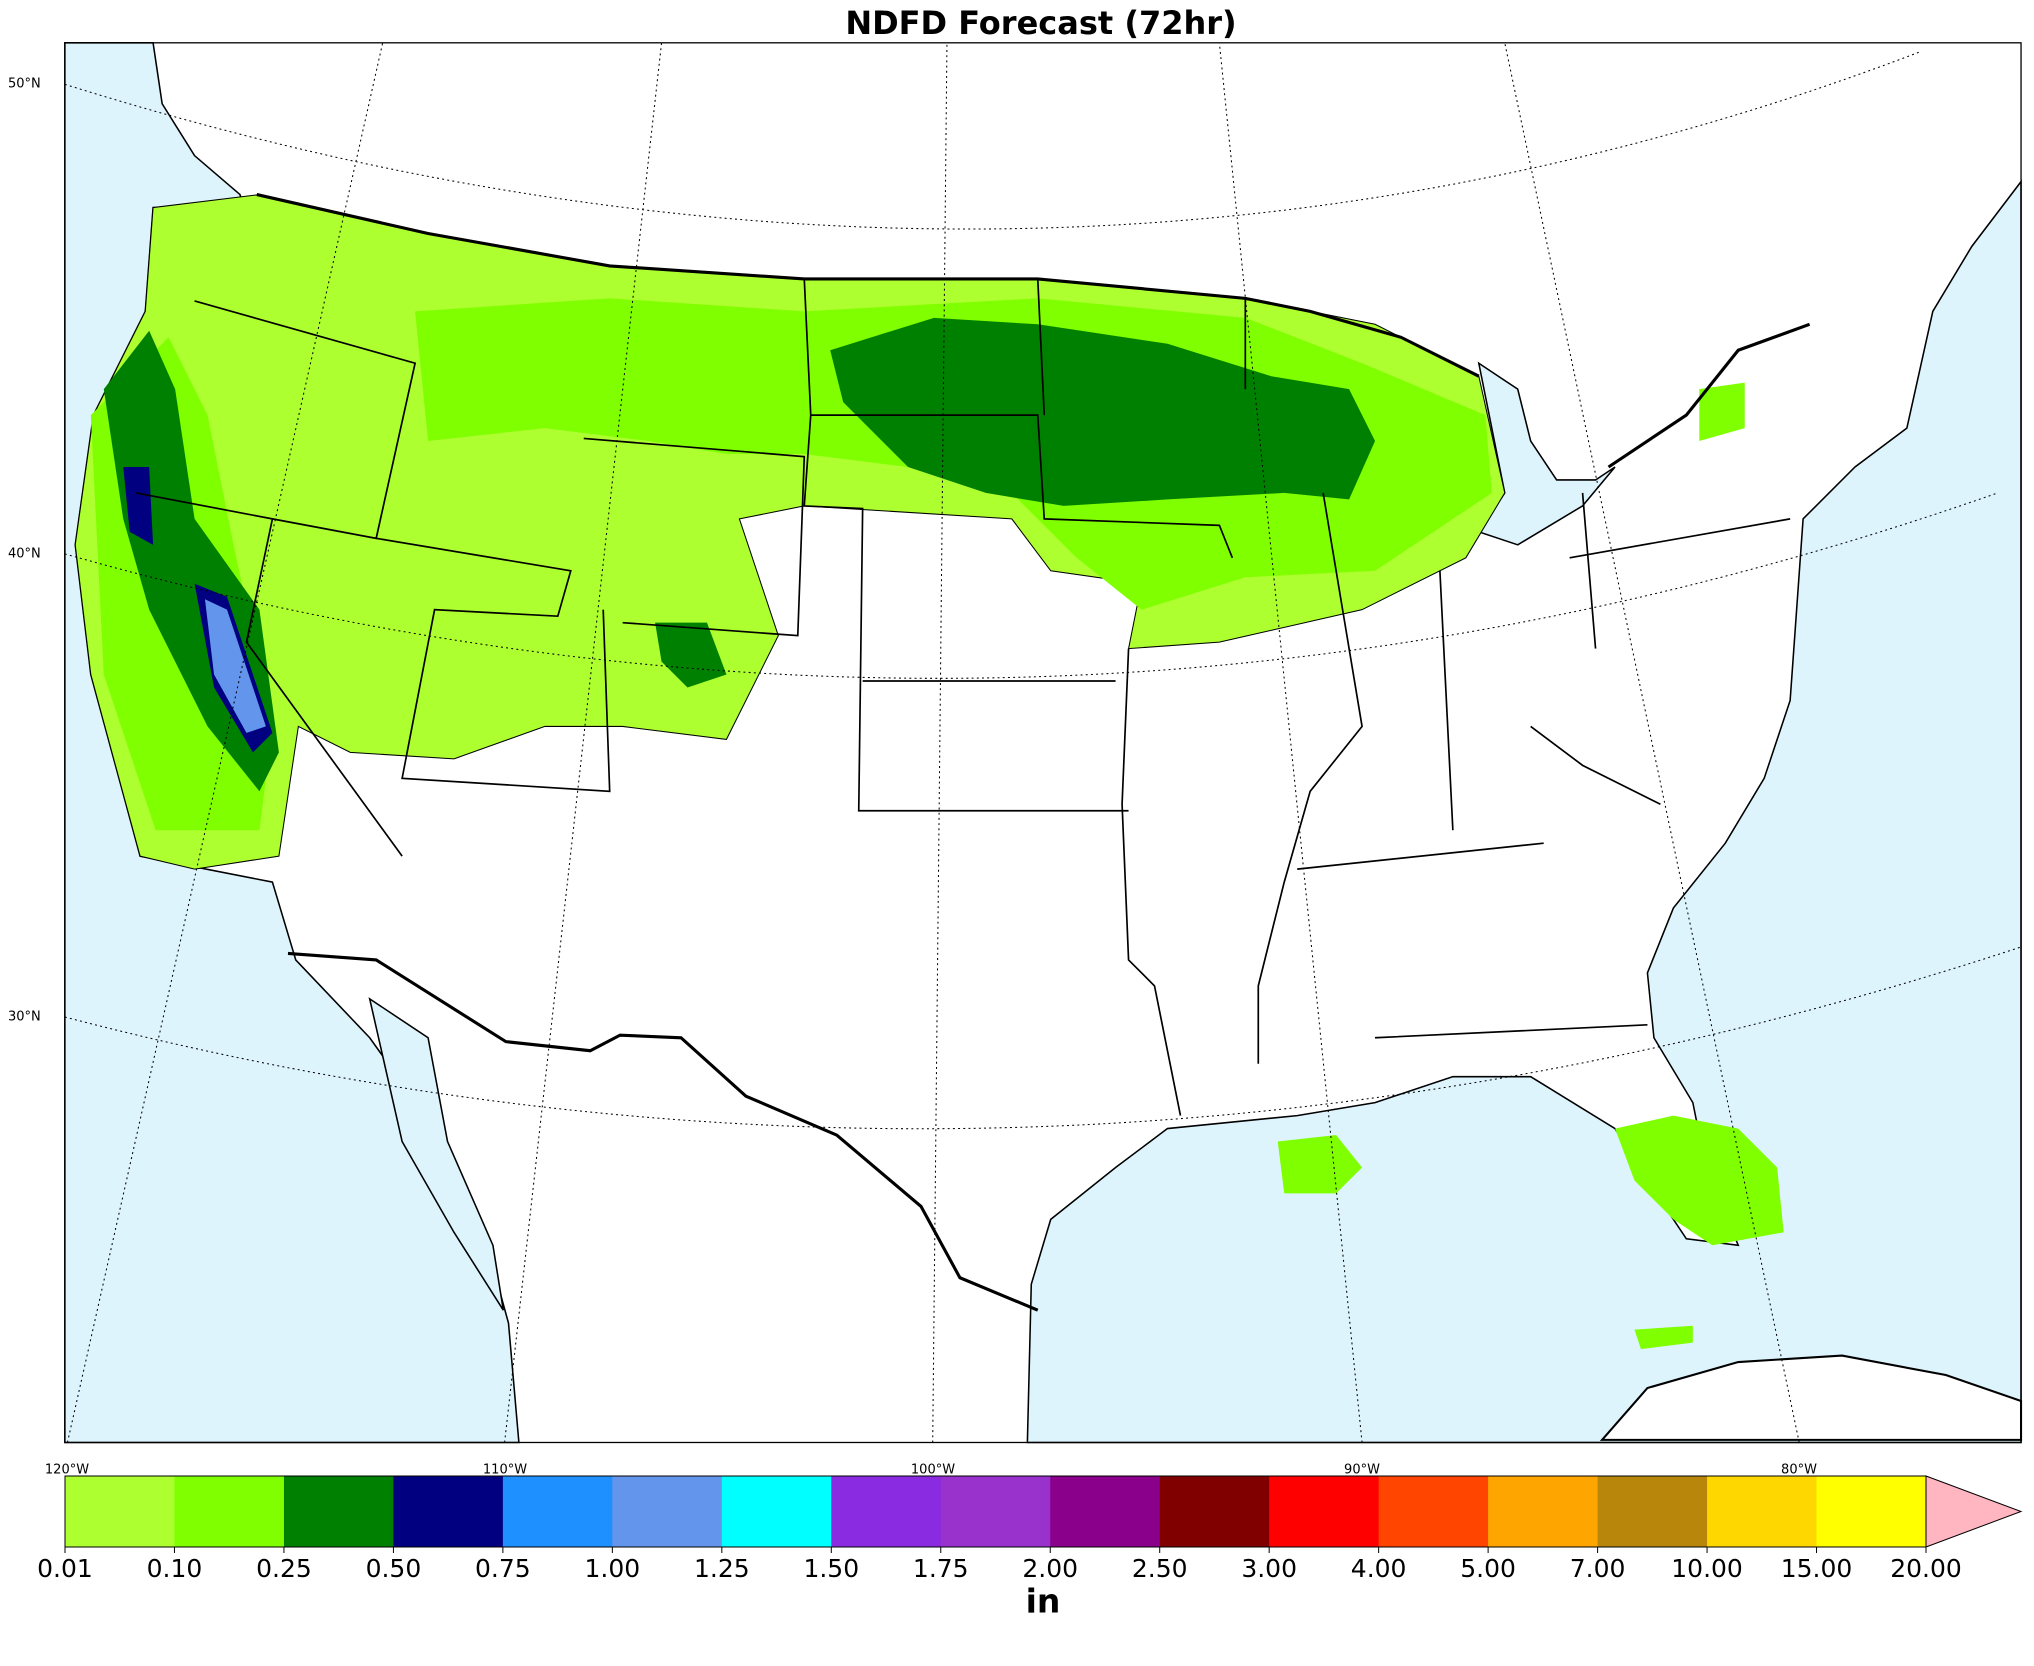 The width and height of the screenshot is (2034, 1666). I want to click on colorbar-tick-label: 1.25, so click(722, 1568).